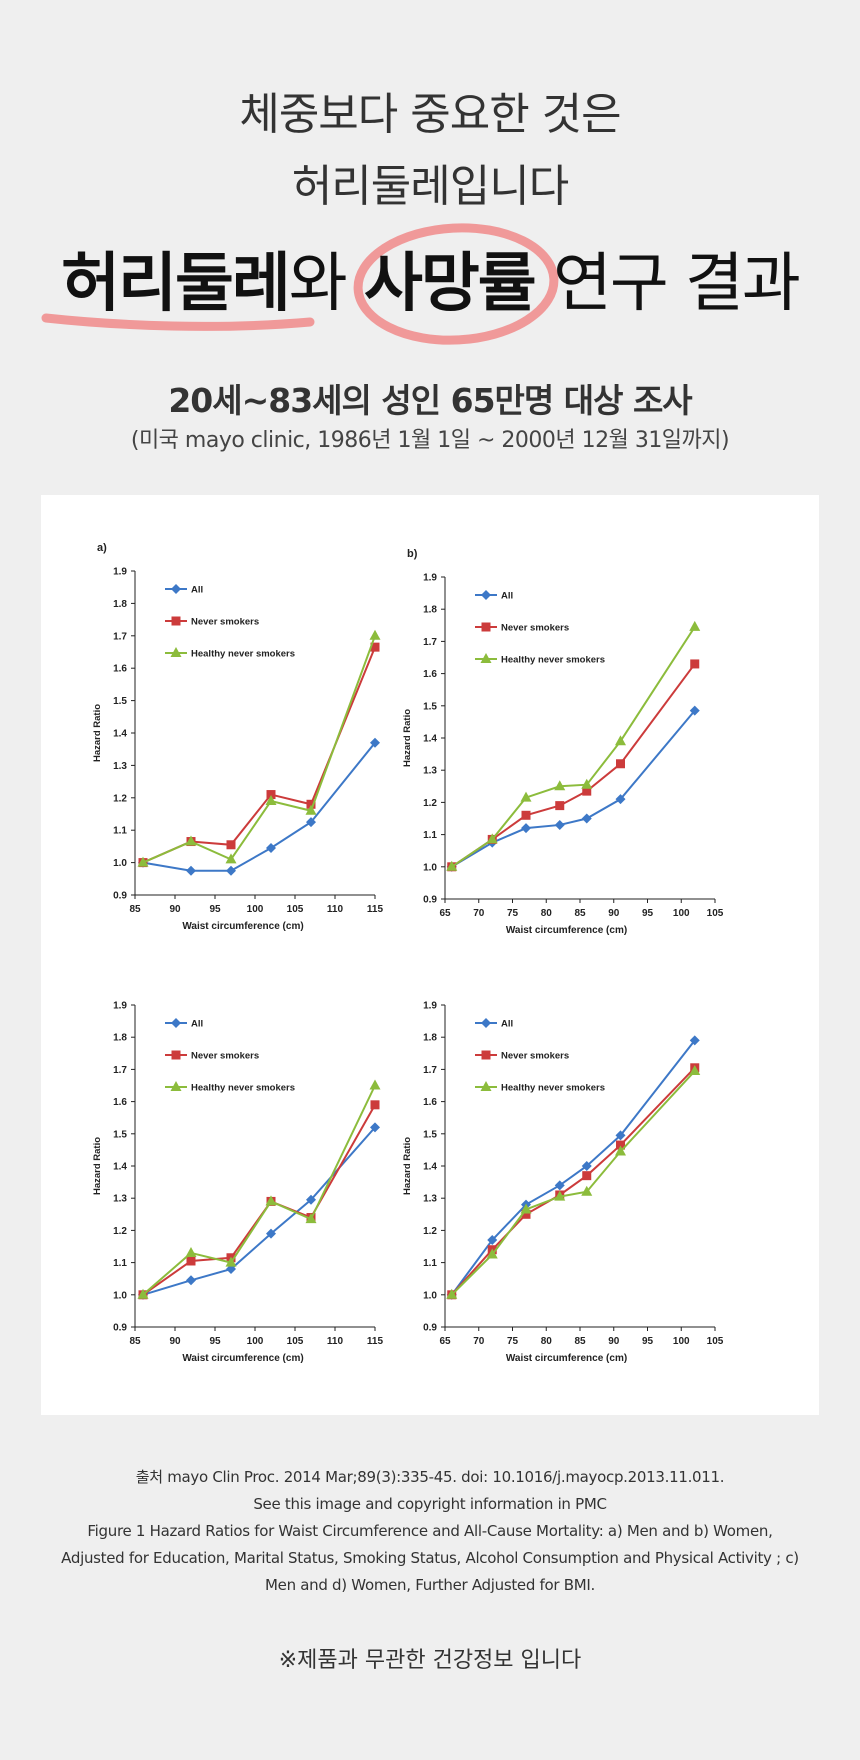 Image resolution: width=860 pixels, height=1760 pixels. Describe the element at coordinates (120, 831) in the screenshot. I see `y-tick-label: 1.1` at that location.